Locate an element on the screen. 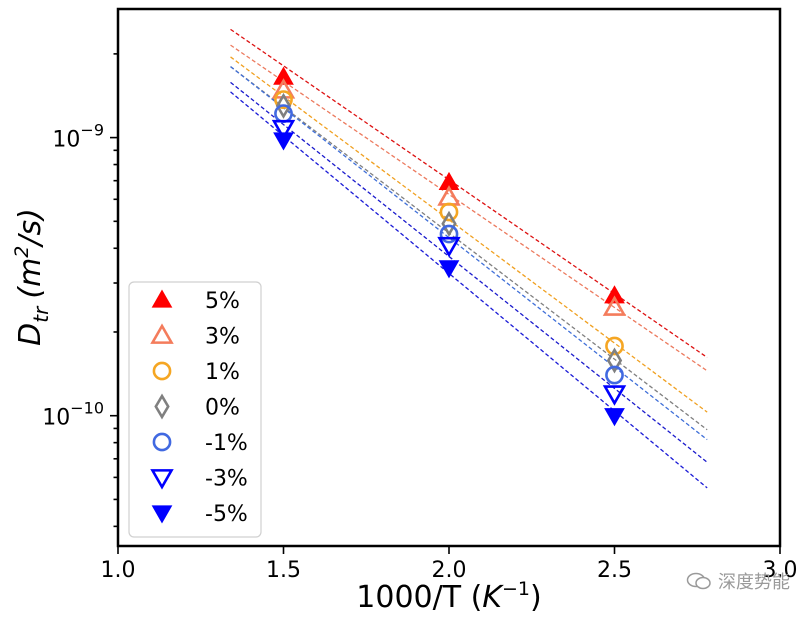  x-tick-label: 3.0 is located at coordinates (780, 570).